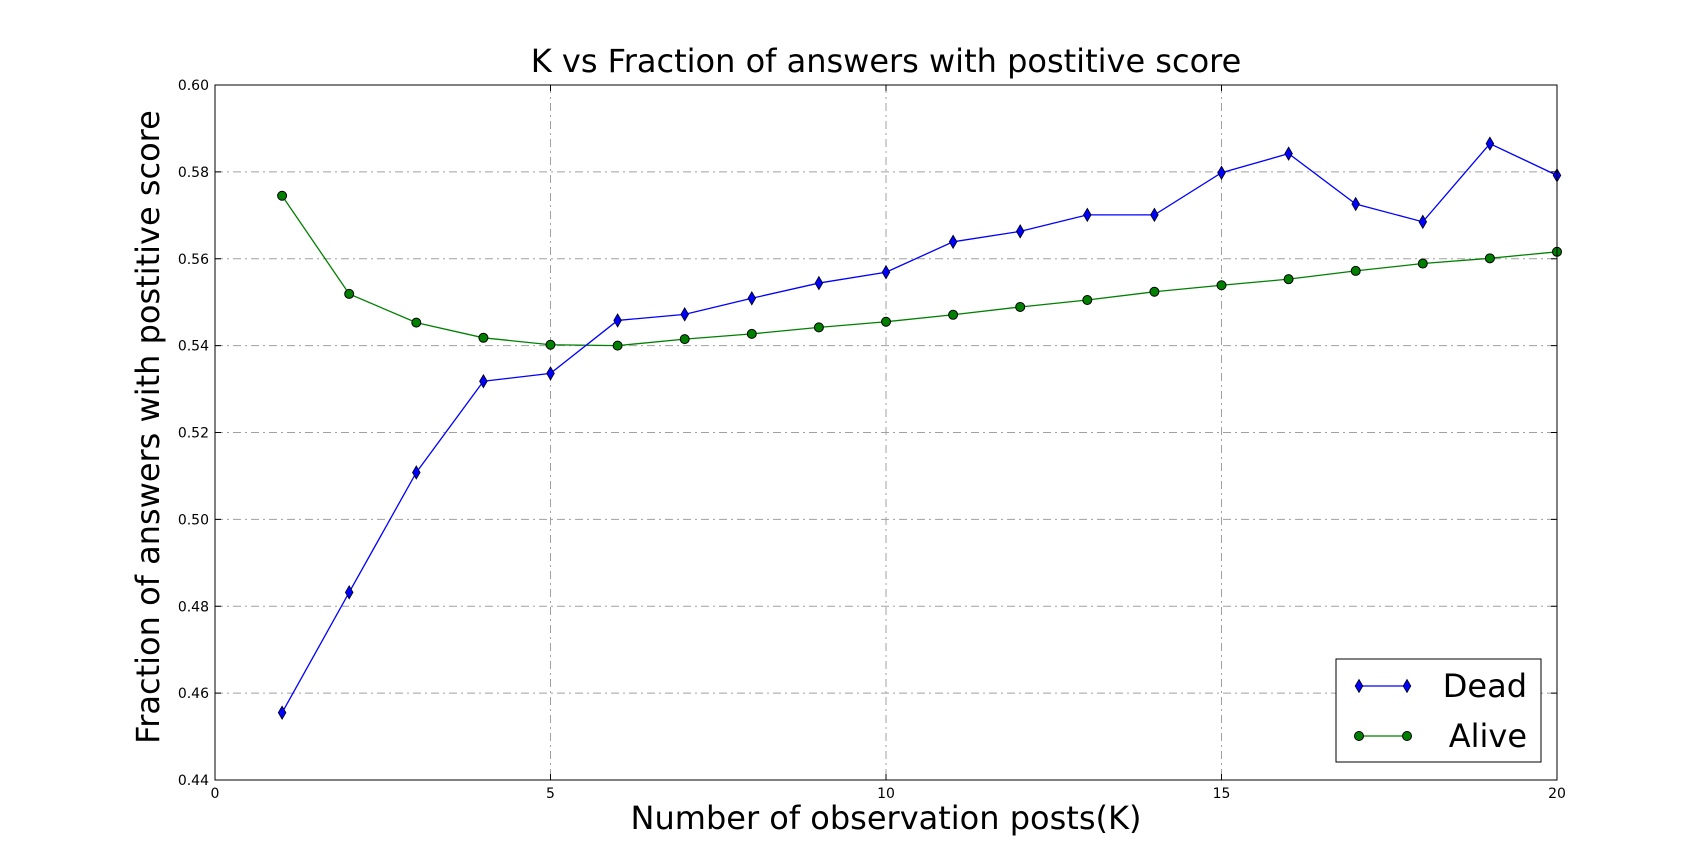 The image size is (1707, 855). I want to click on x-tick-label: 10, so click(886, 794).